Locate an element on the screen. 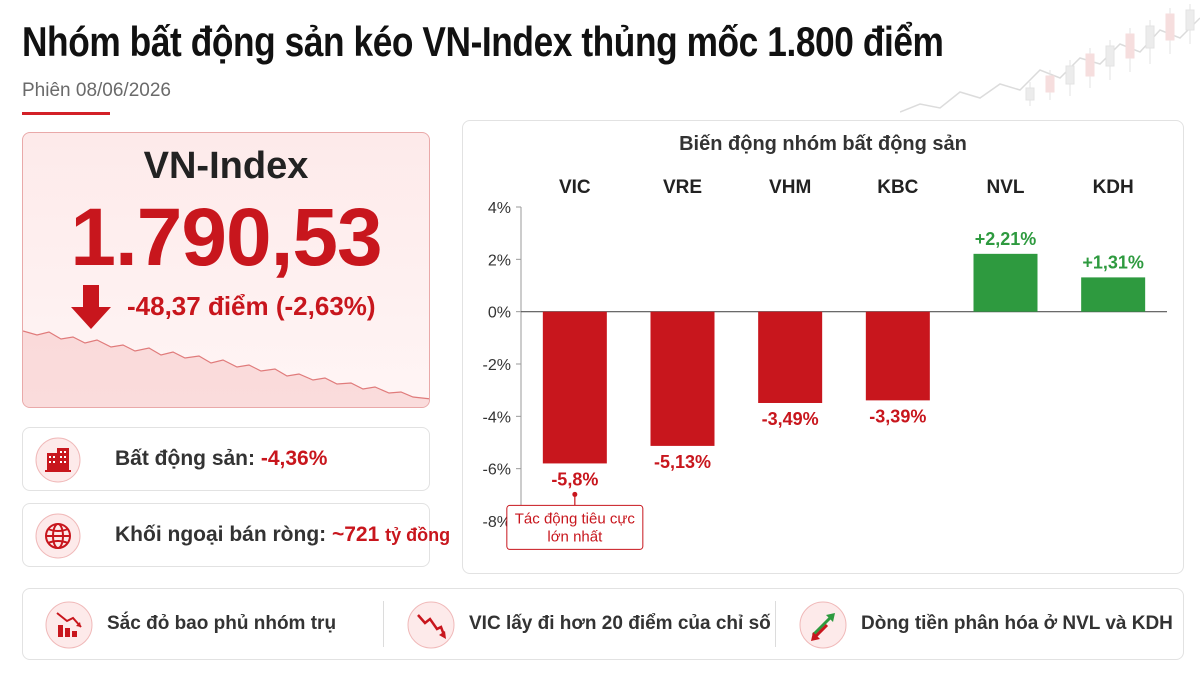  session-date: Phiên 08/06/2026 is located at coordinates (96, 90).